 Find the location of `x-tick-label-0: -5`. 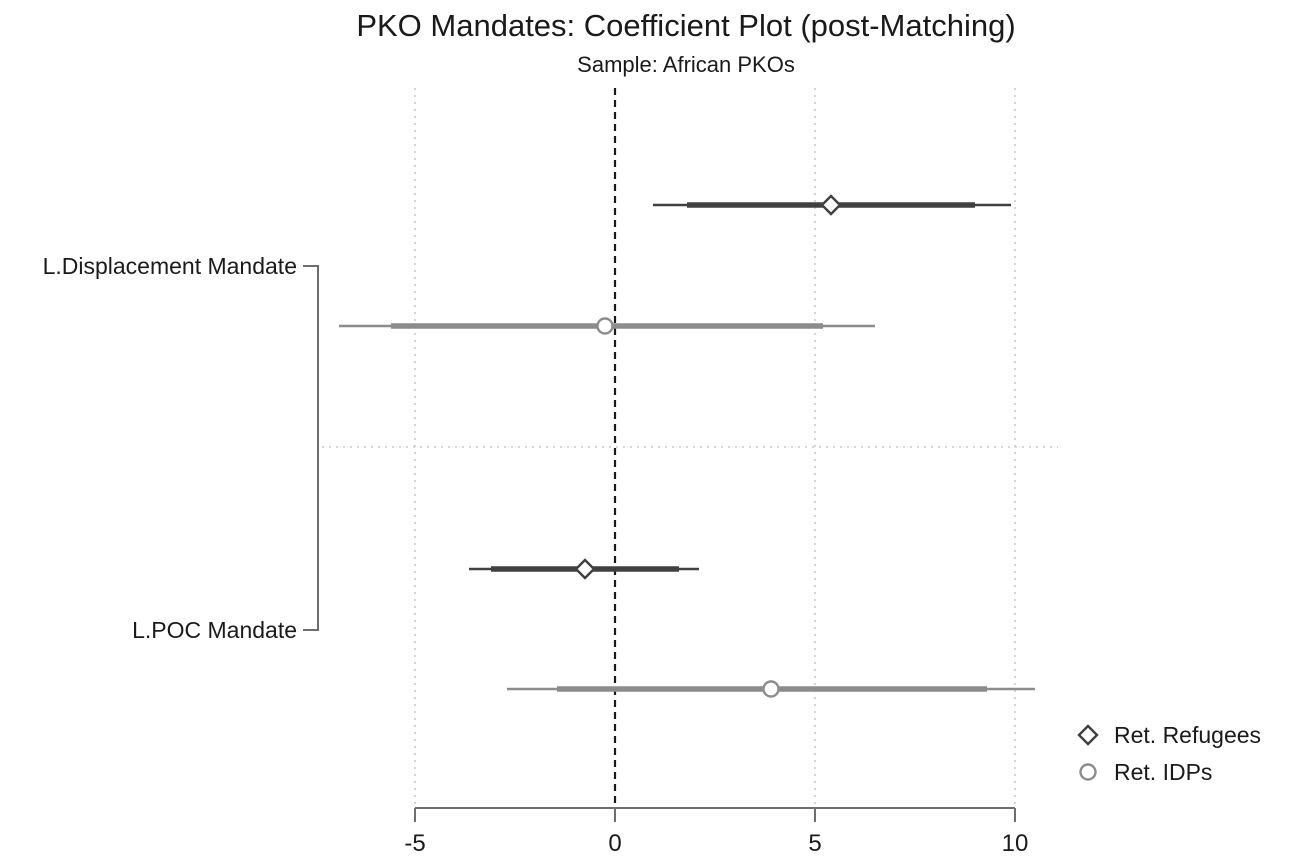

x-tick-label-0: -5 is located at coordinates (414, 843).